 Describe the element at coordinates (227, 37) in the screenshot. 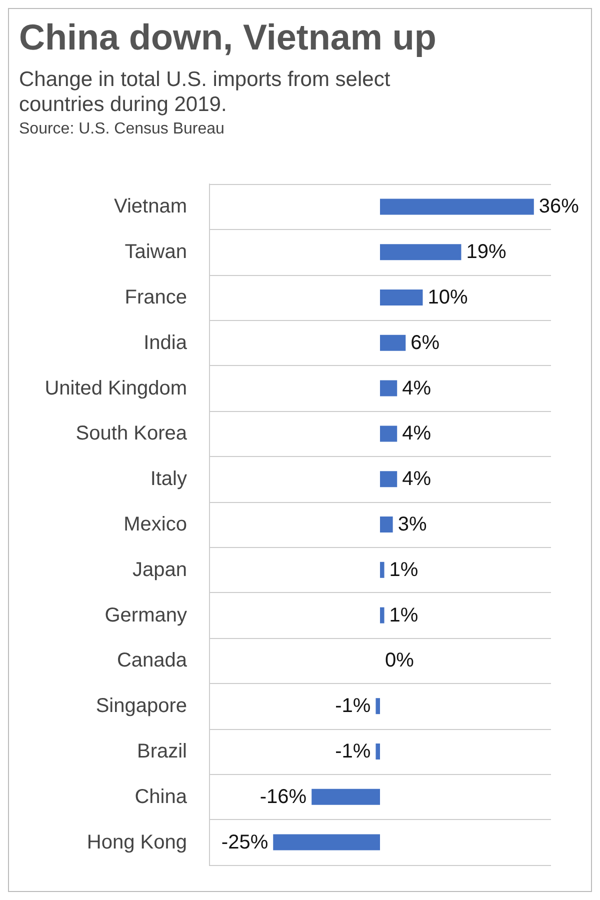

I see `chart-title: China down, Vietnam up` at that location.